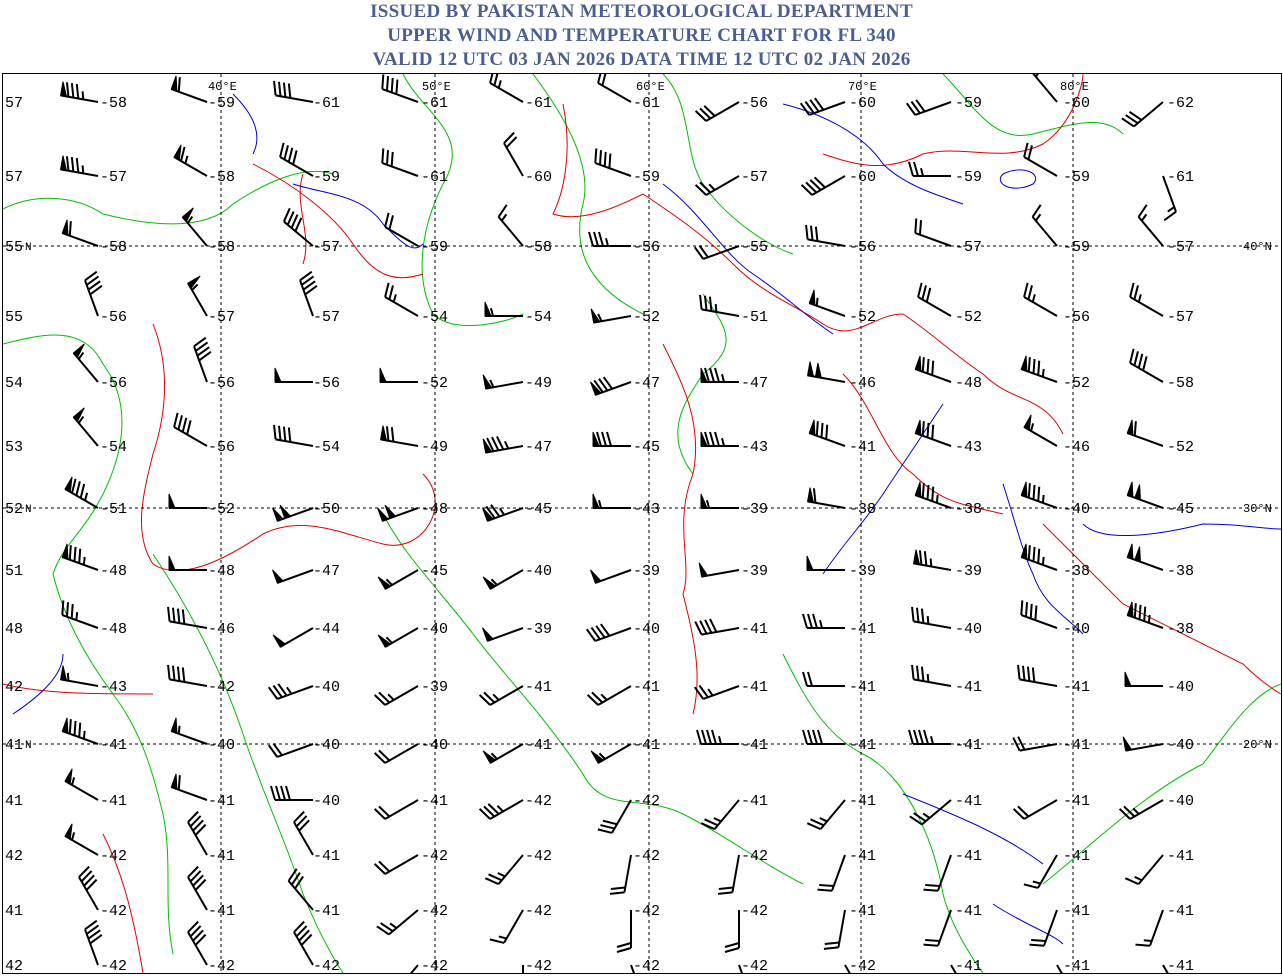  What do you see at coordinates (1180, 571) in the screenshot?
I see `temperature-value: -38` at bounding box center [1180, 571].